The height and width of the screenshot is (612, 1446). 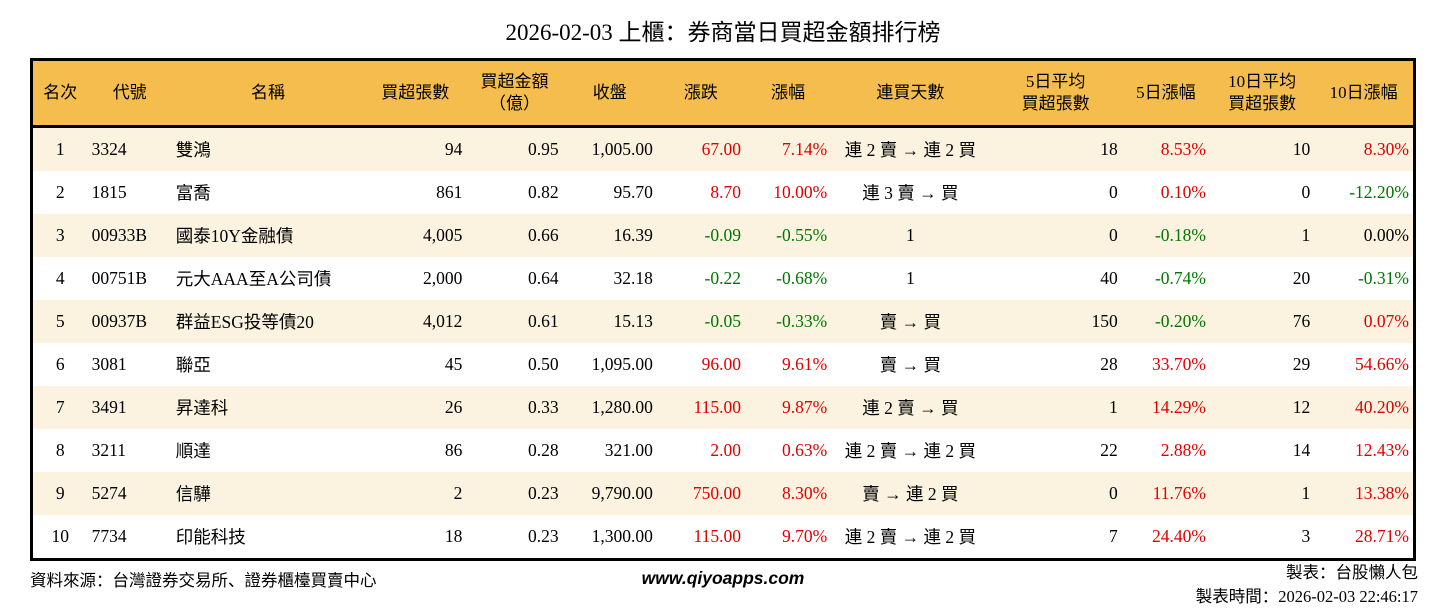 I want to click on name-cell: 昇達科, so click(x=202, y=408).